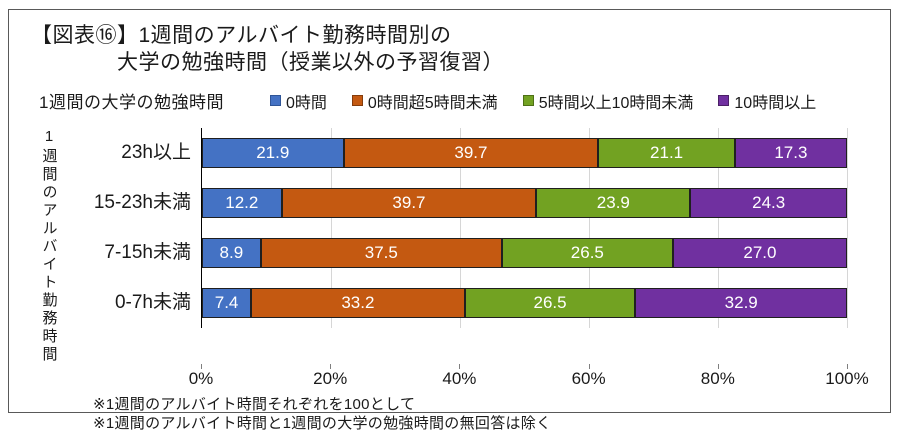 The width and height of the screenshot is (900, 433). I want to click on bar-segment: 21.1, so click(666, 153).